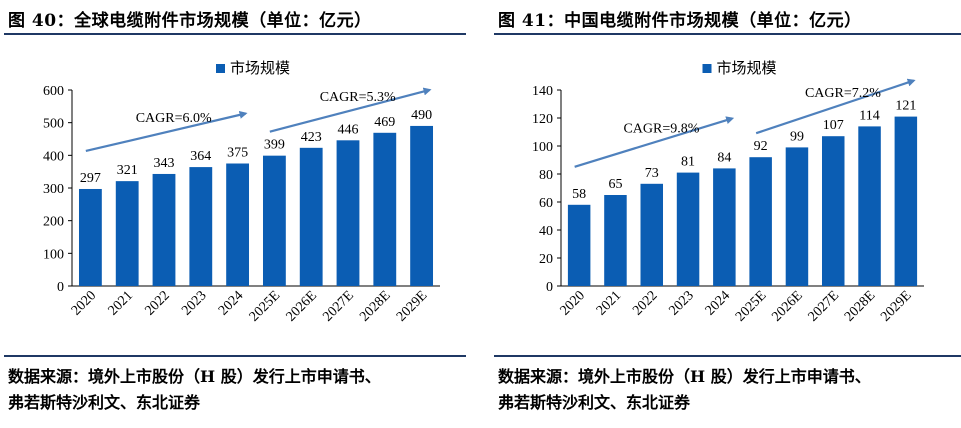 This screenshot has width=961, height=428. Describe the element at coordinates (905, 106) in the screenshot. I see `data-label: 121` at that location.